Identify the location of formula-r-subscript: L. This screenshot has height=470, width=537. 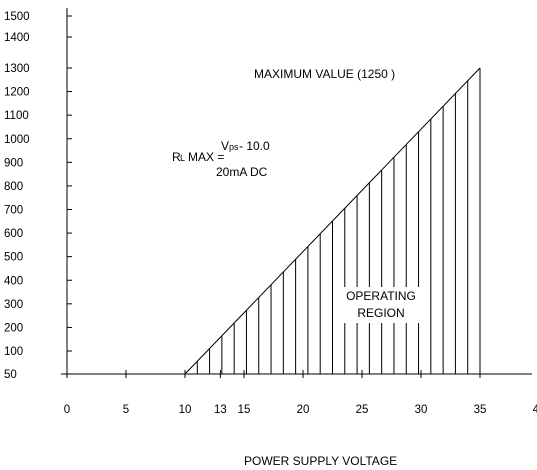
(182, 158).